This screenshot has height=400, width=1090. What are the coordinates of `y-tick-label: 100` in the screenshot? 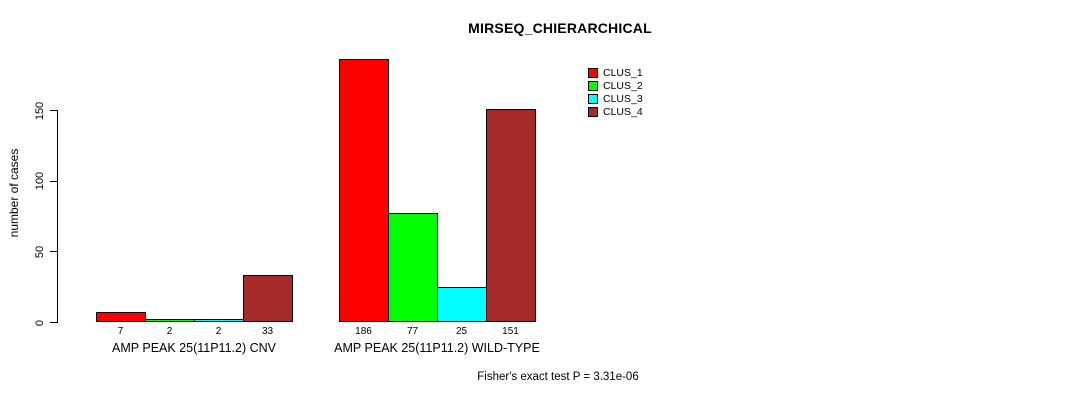 It's located at (40, 181).